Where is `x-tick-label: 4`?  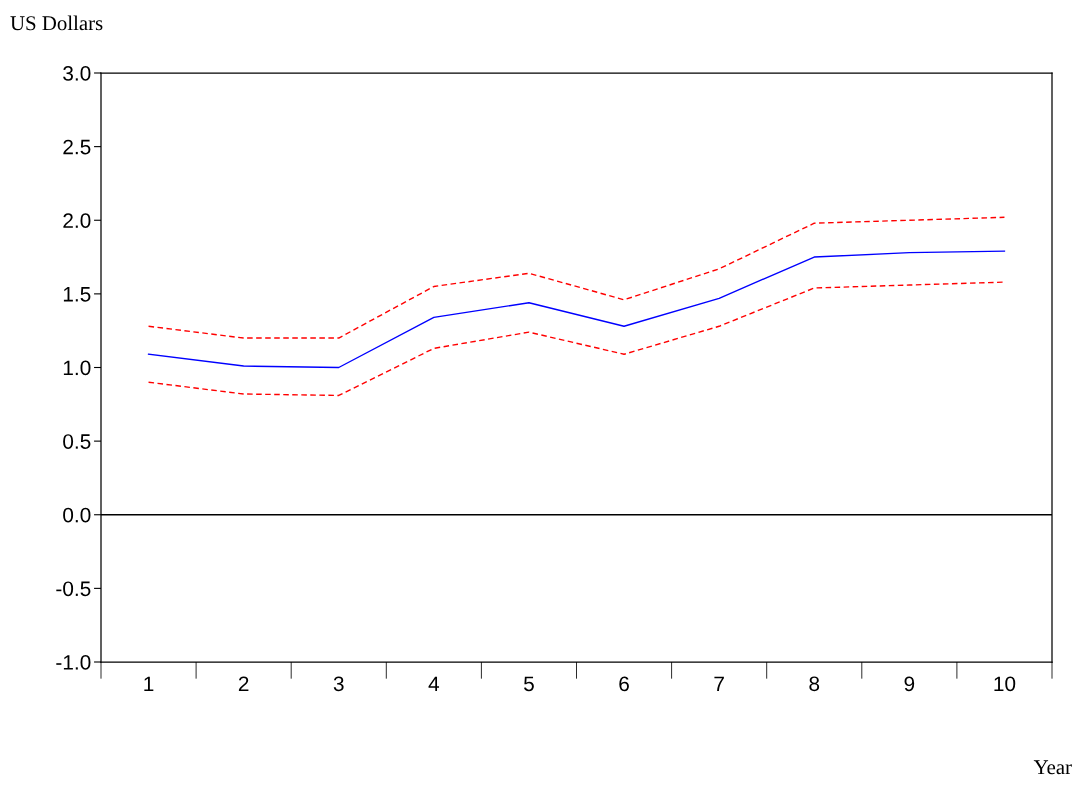 x-tick-label: 4 is located at coordinates (434, 683).